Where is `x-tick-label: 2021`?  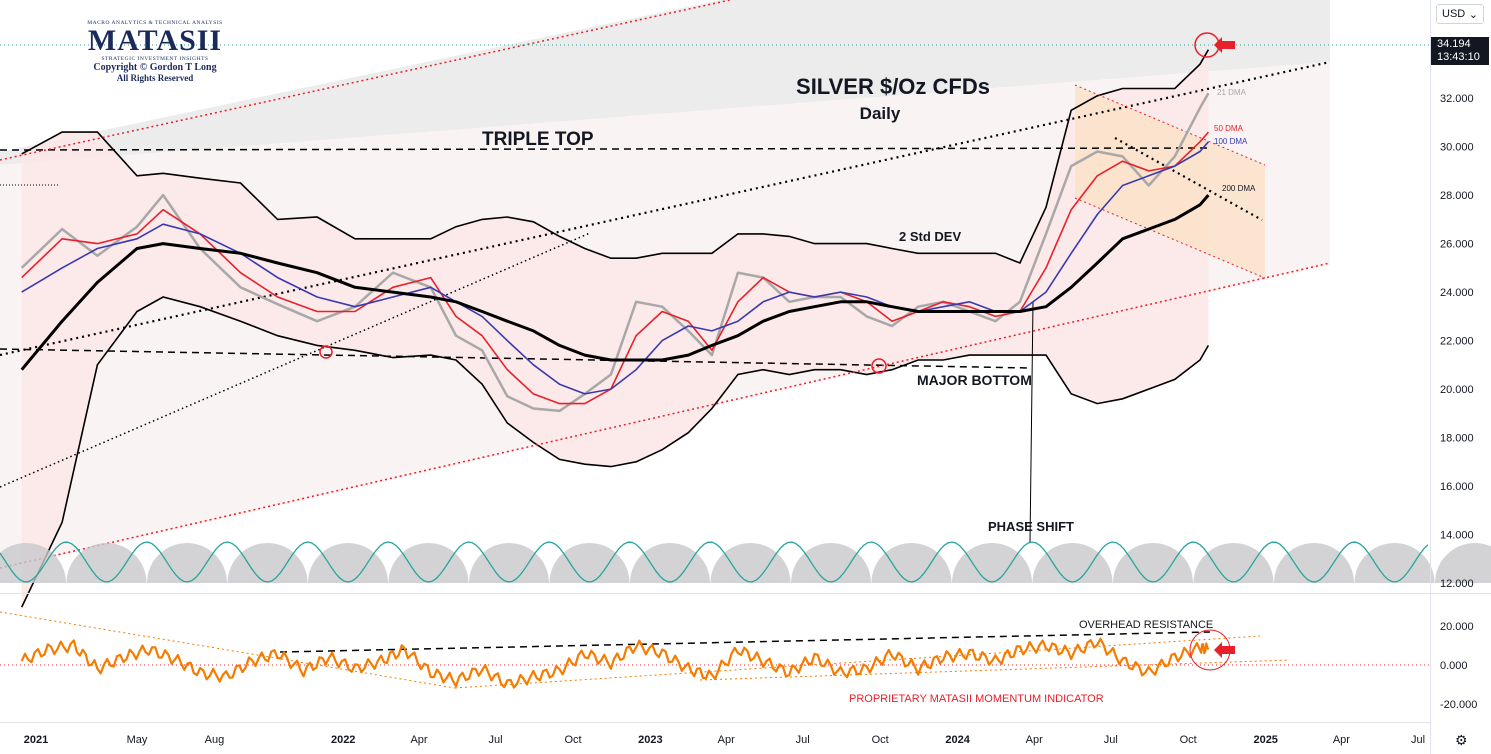
x-tick-label: 2021 is located at coordinates (36, 740).